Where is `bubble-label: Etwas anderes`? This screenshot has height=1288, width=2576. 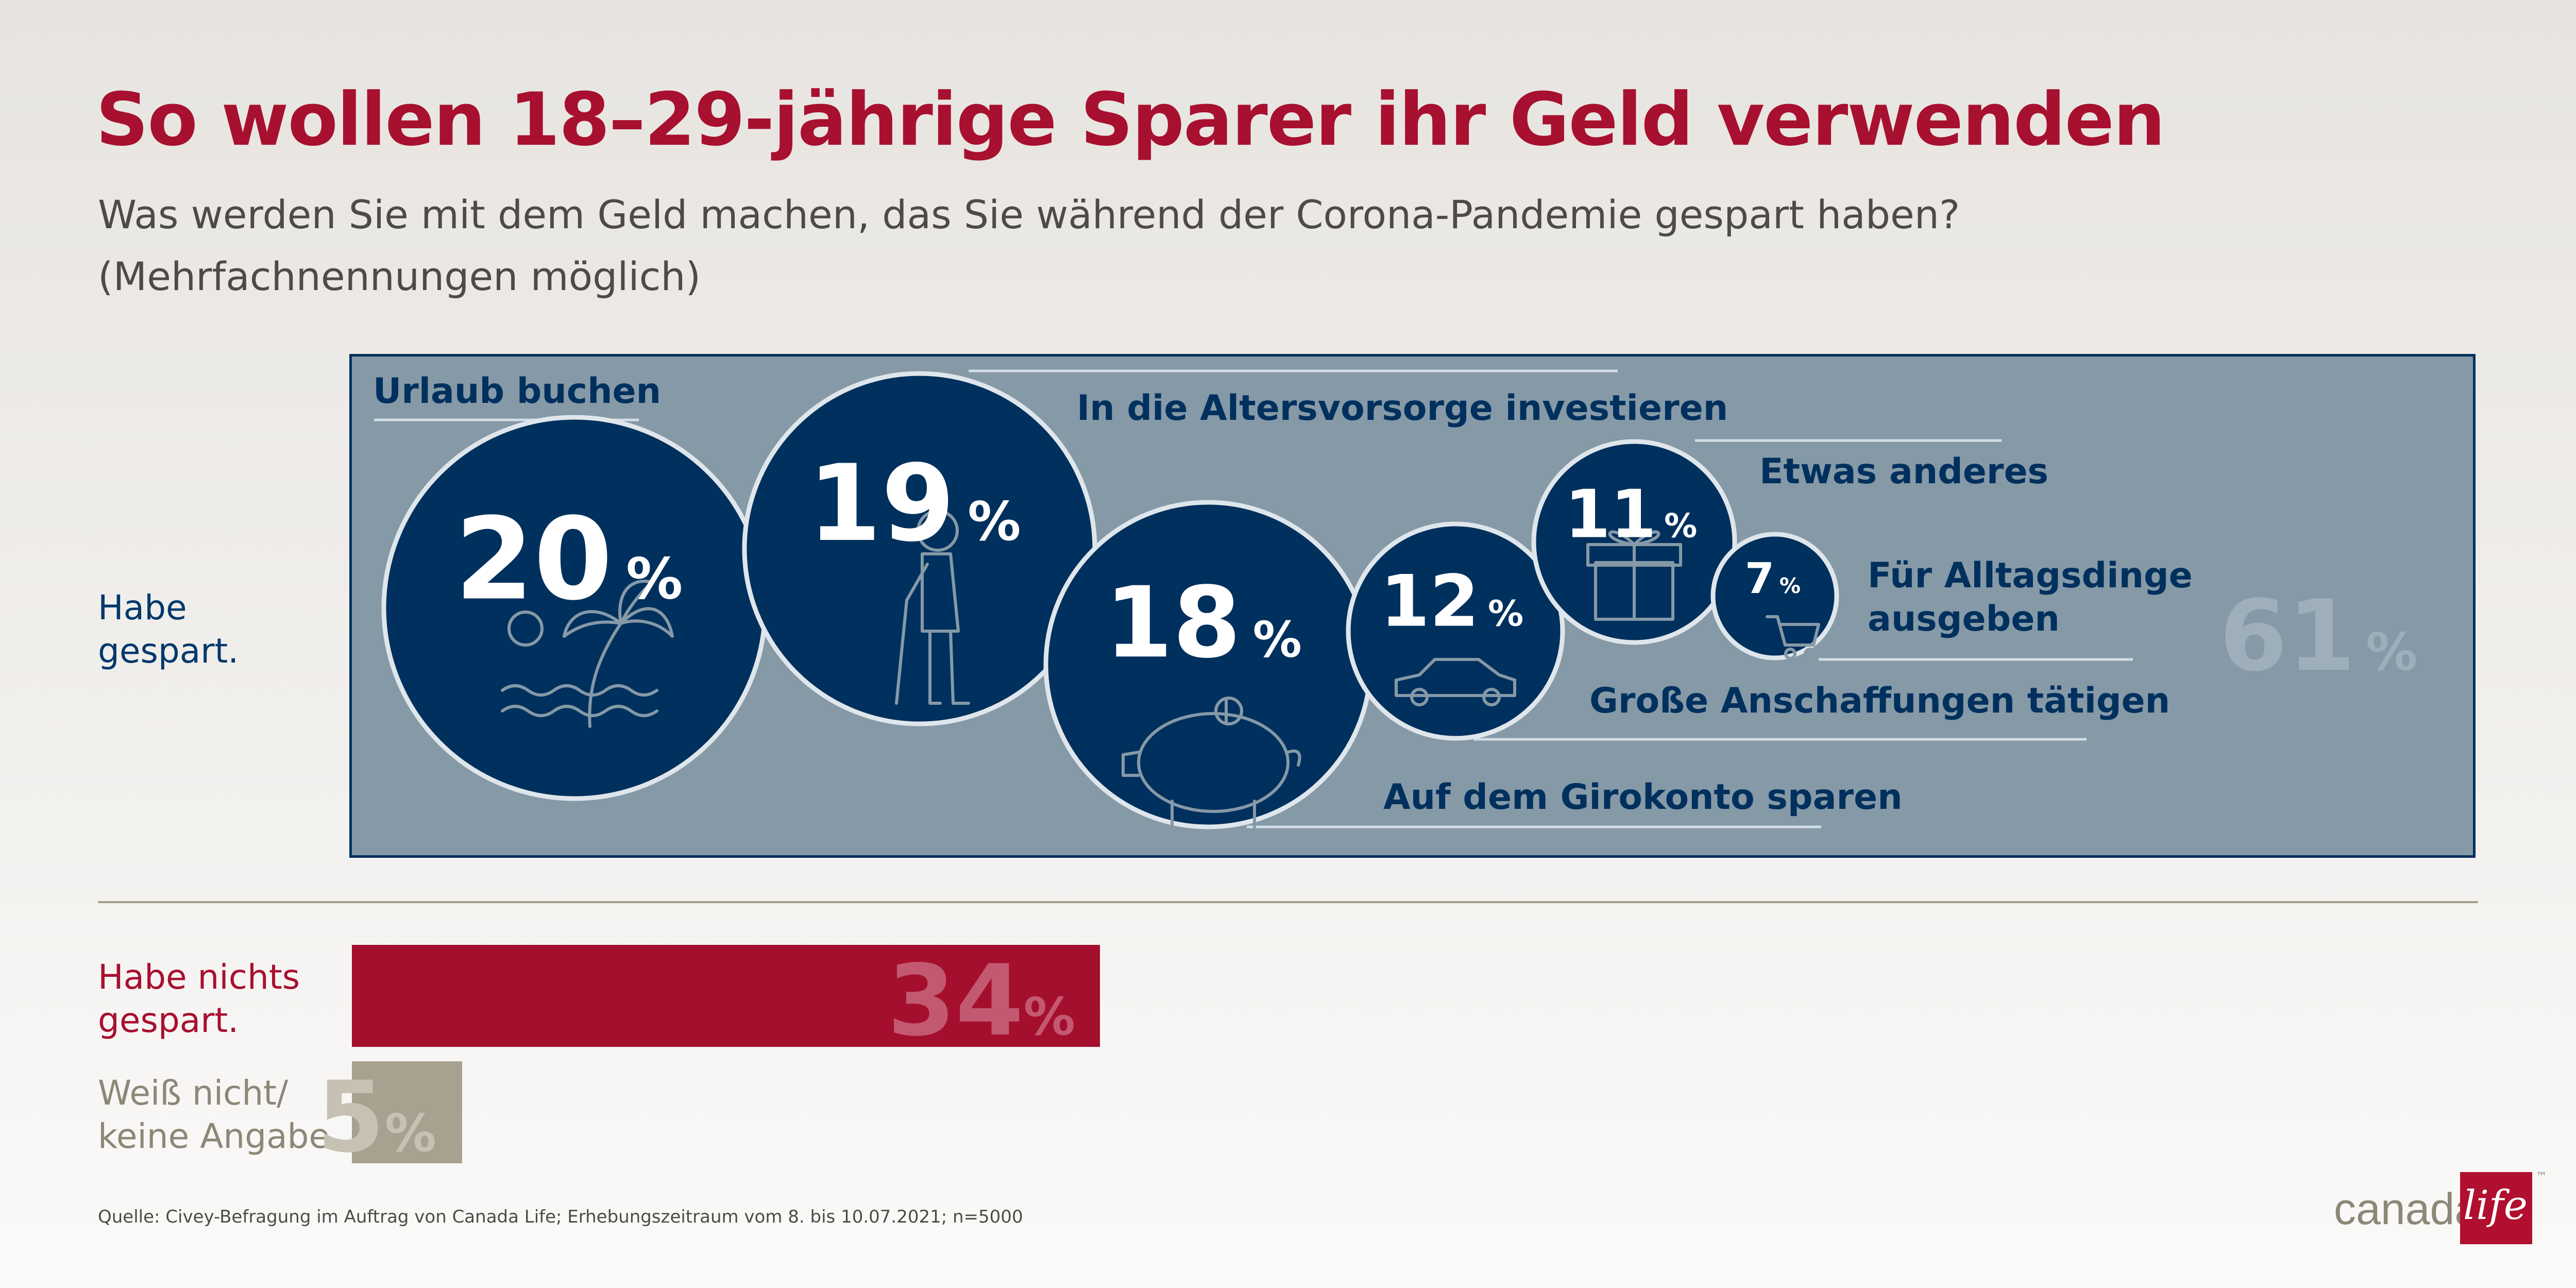 bubble-label: Etwas anderes is located at coordinates (1903, 471).